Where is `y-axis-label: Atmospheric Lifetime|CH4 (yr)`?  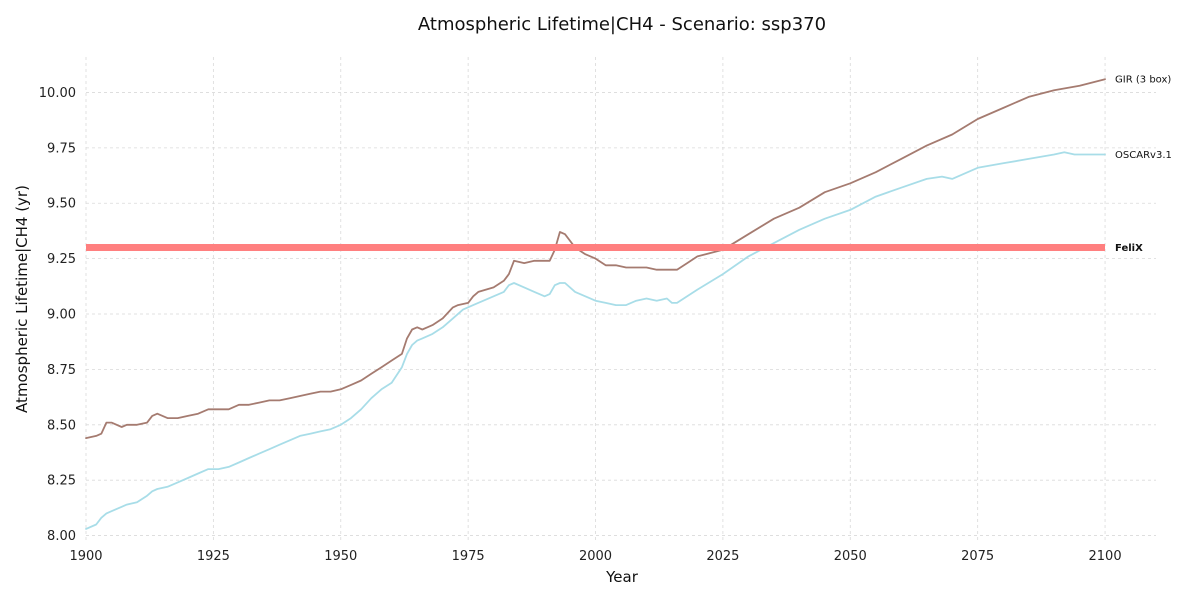
y-axis-label: Atmospheric Lifetime|CH4 (yr) is located at coordinates (22, 299).